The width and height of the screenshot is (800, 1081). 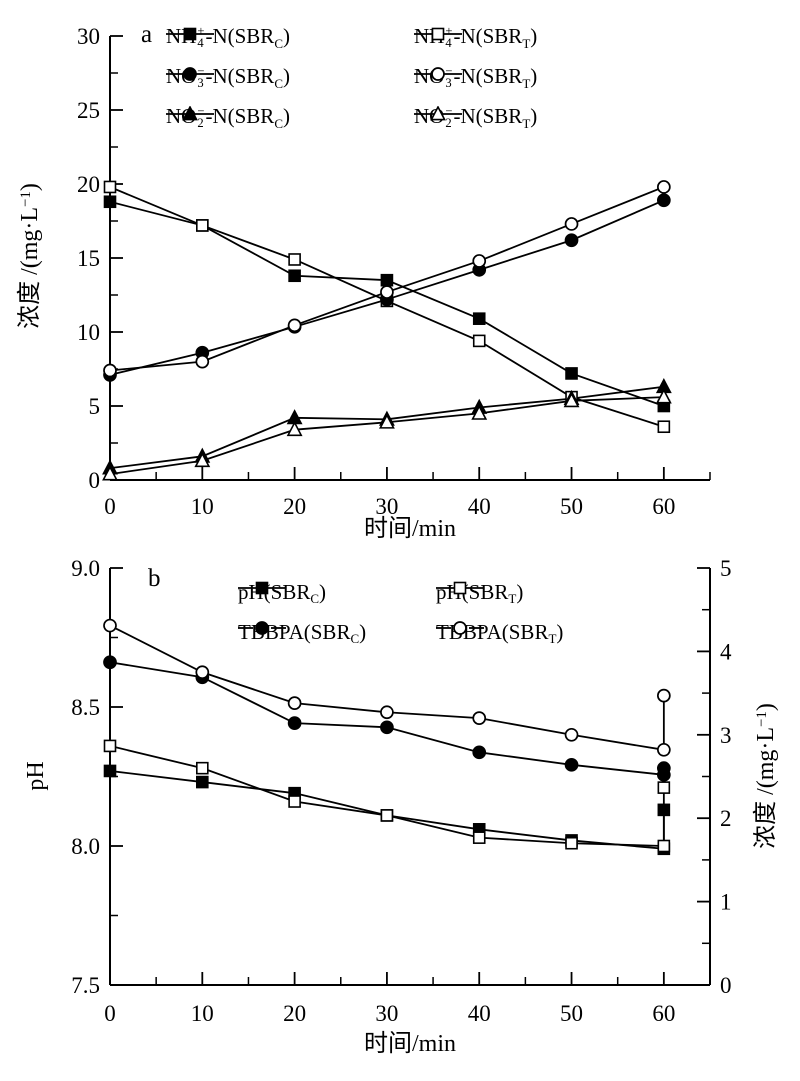 What do you see at coordinates (95, 480) in the screenshot?
I see `y-tick-label: 0` at bounding box center [95, 480].